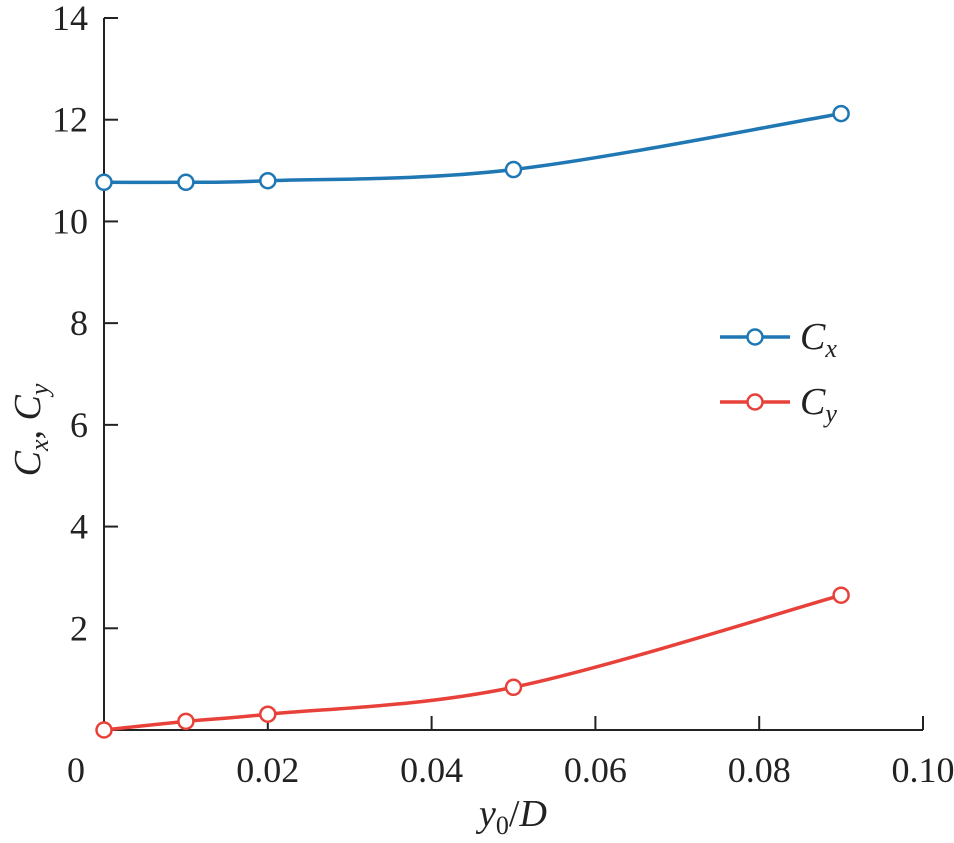  I want to click on x-tick-label: 0.10, so click(923, 770).